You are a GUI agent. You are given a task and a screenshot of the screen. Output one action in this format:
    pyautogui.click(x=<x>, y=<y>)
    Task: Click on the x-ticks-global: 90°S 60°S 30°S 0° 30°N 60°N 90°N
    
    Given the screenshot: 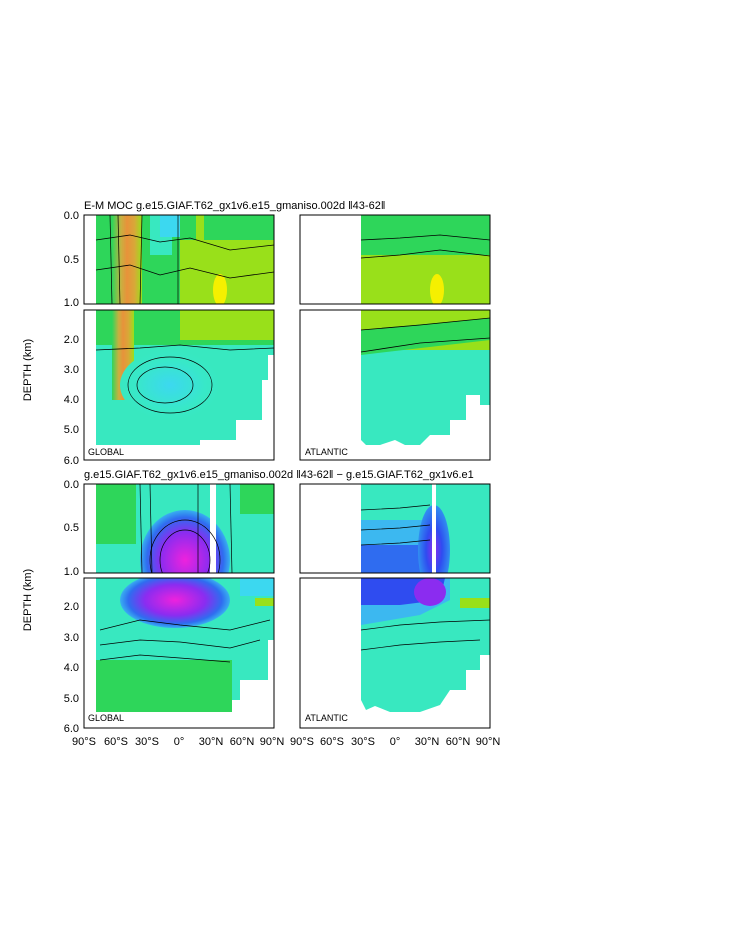 What is the action you would take?
    pyautogui.click(x=178, y=742)
    